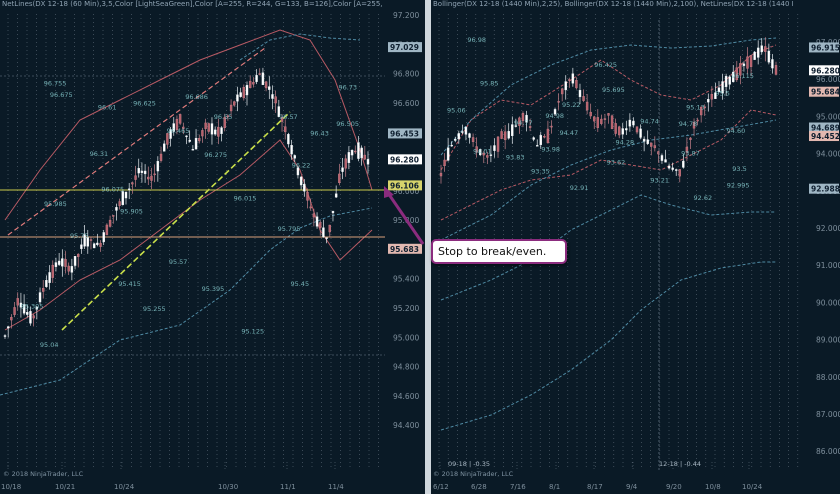 The height and width of the screenshot is (494, 840). I want to click on price-tag-label: 94.452, so click(825, 136).